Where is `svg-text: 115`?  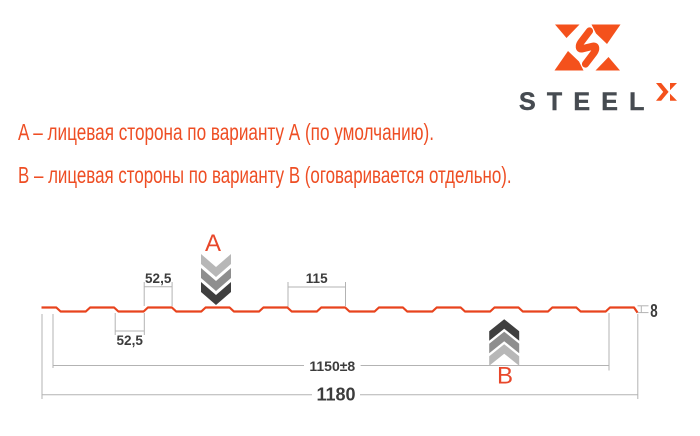 svg-text: 115 is located at coordinates (317, 278).